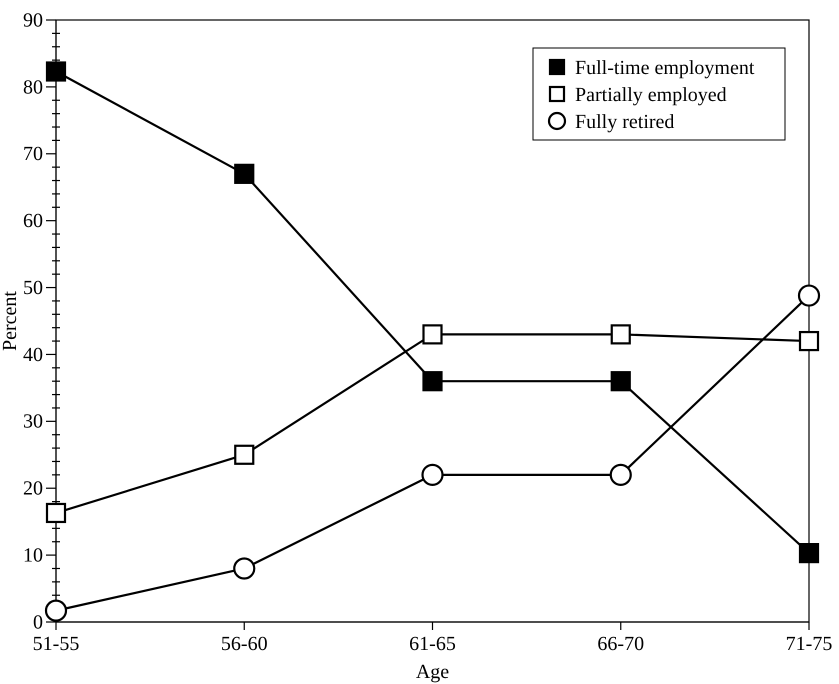 This screenshot has width=839, height=684. Describe the element at coordinates (33, 555) in the screenshot. I see `y-tick-label: 10` at that location.